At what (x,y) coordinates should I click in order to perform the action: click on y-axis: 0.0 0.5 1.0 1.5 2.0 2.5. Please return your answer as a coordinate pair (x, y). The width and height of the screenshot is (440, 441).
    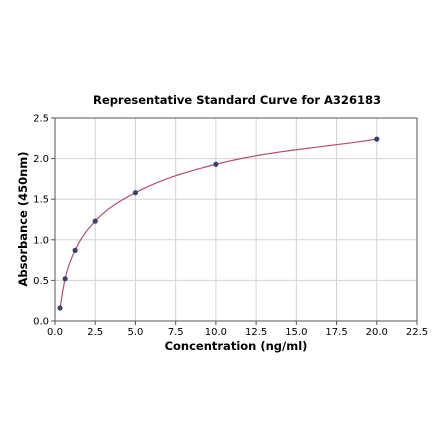
    Looking at the image, I should click on (44, 221).